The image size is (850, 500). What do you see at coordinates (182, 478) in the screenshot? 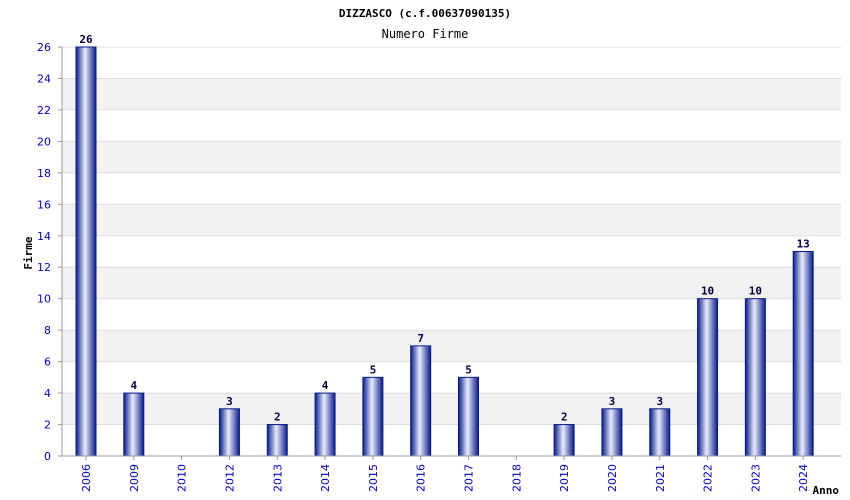
I see `x-tick-label: 2010` at bounding box center [182, 478].